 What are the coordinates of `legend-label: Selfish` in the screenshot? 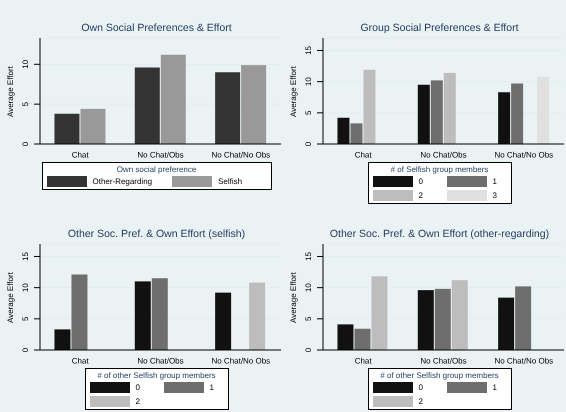 It's located at (230, 181).